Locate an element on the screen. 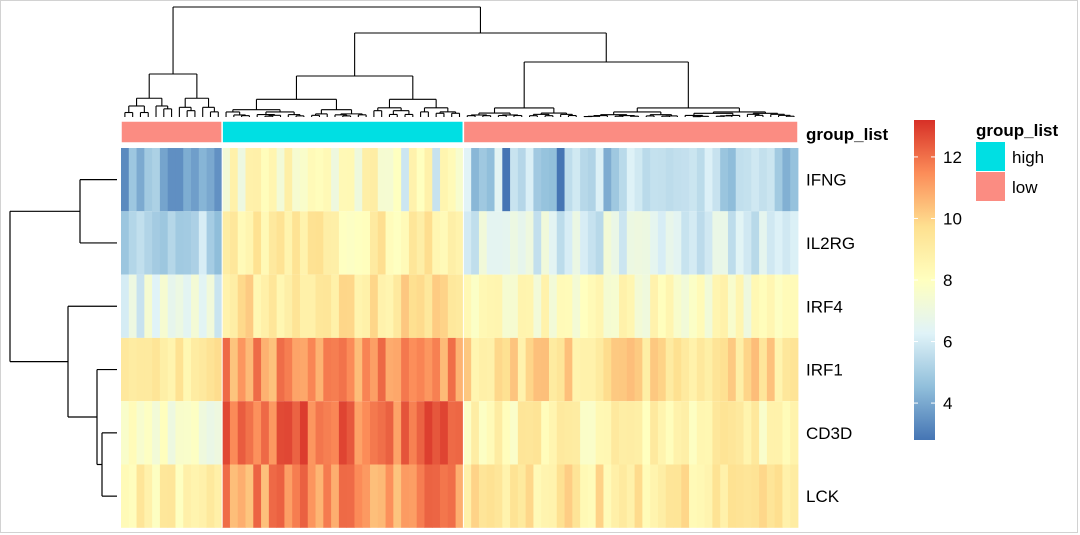  annotation-label: group_list is located at coordinates (847, 134).